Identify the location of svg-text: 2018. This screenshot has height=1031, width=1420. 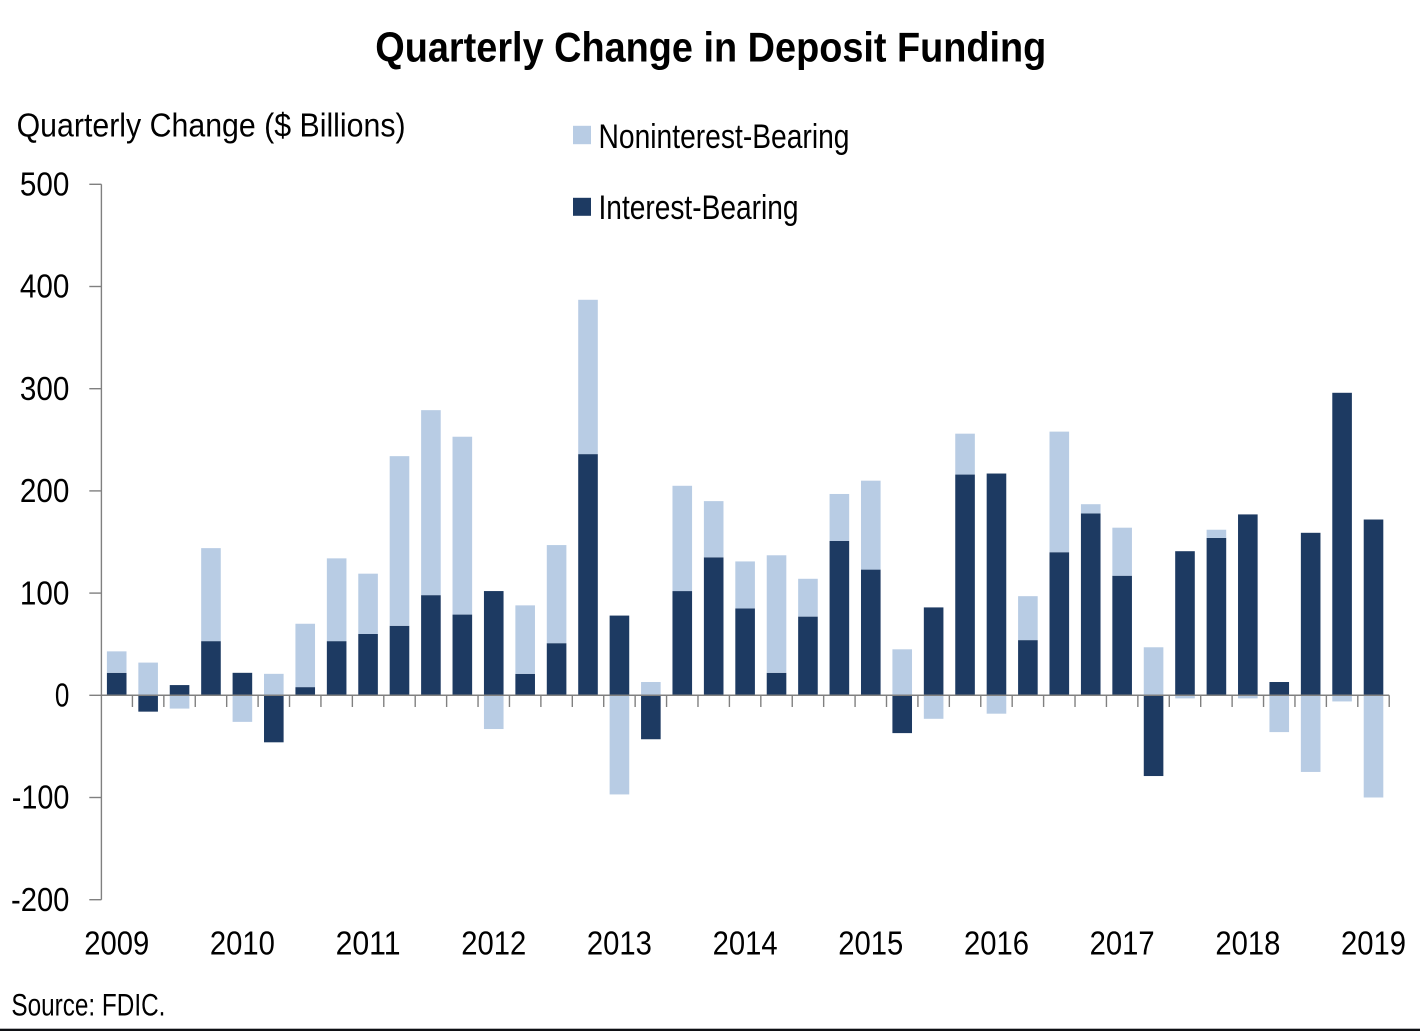
(1247, 943).